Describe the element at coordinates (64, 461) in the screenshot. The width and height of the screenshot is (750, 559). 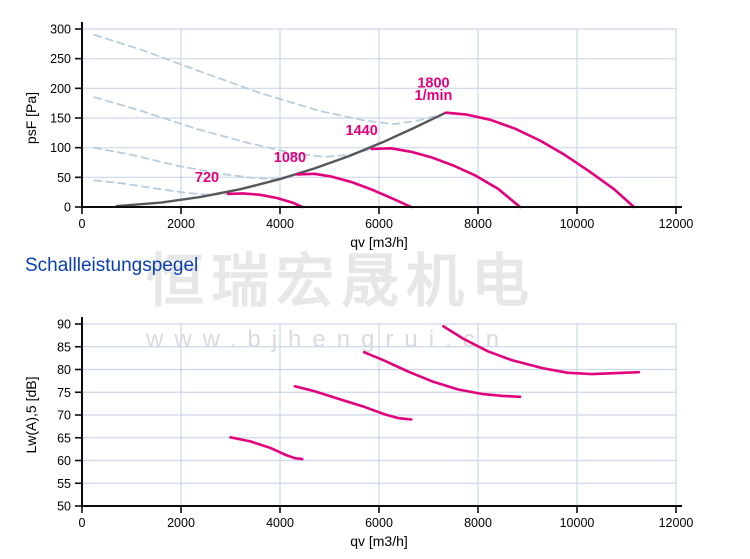
I see `y-tick-label: 60` at that location.